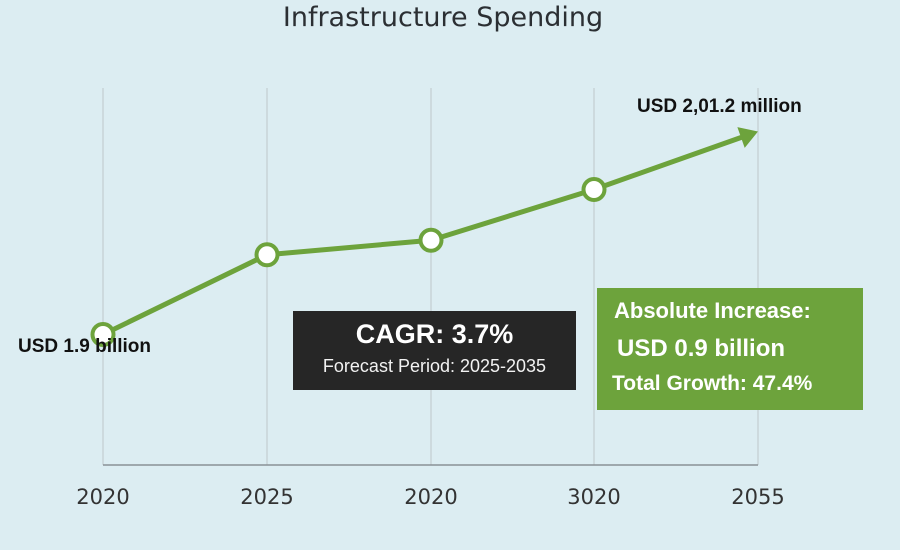 Image resolution: width=900 pixels, height=550 pixels. Describe the element at coordinates (434, 366) in the screenshot. I see `forecast-period: Forecast Period: 2025-2035` at that location.